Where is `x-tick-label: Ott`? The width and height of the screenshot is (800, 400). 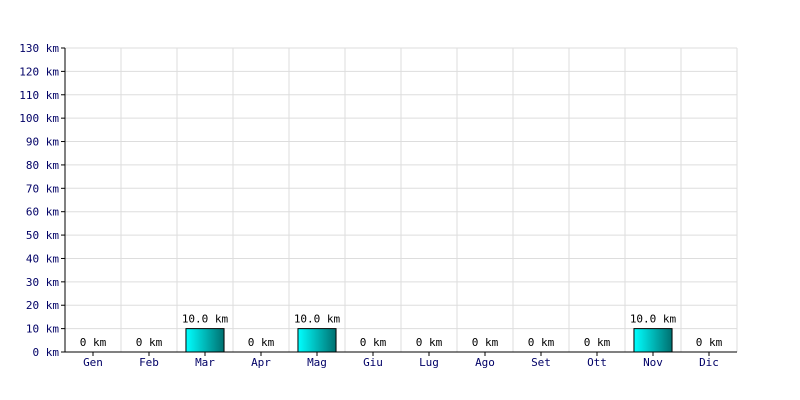
x-tick-label: Ott is located at coordinates (597, 362).